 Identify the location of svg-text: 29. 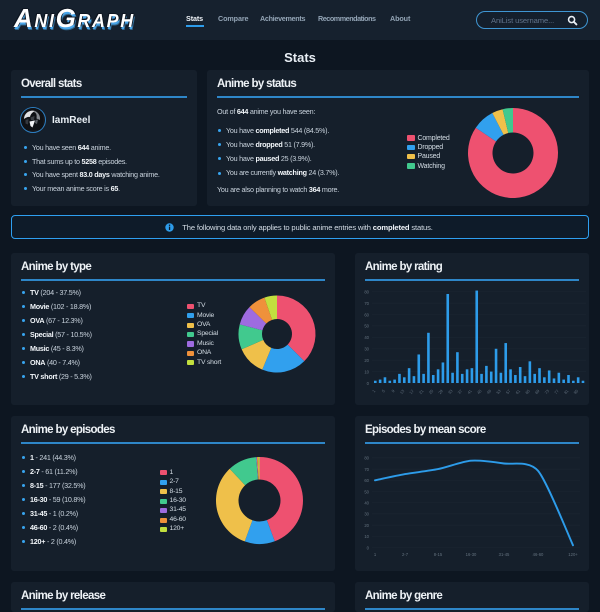
(440, 391).